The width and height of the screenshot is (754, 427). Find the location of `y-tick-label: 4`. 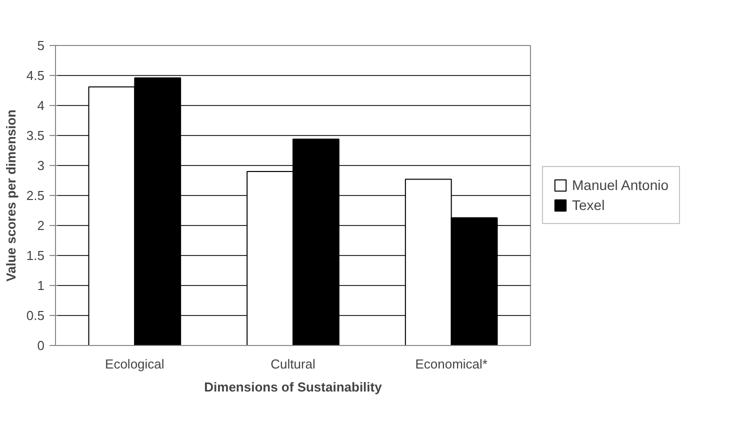

y-tick-label: 4 is located at coordinates (41, 105).